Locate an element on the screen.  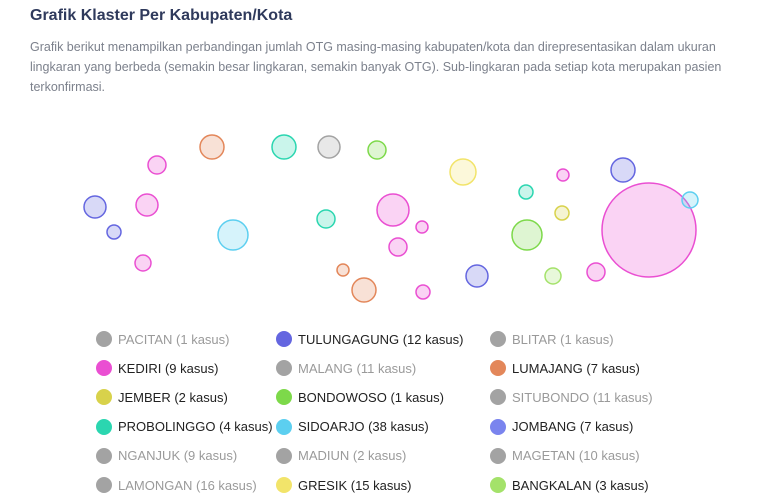
legend-label: LAMONGAN (16 kasus) is located at coordinates (187, 485).